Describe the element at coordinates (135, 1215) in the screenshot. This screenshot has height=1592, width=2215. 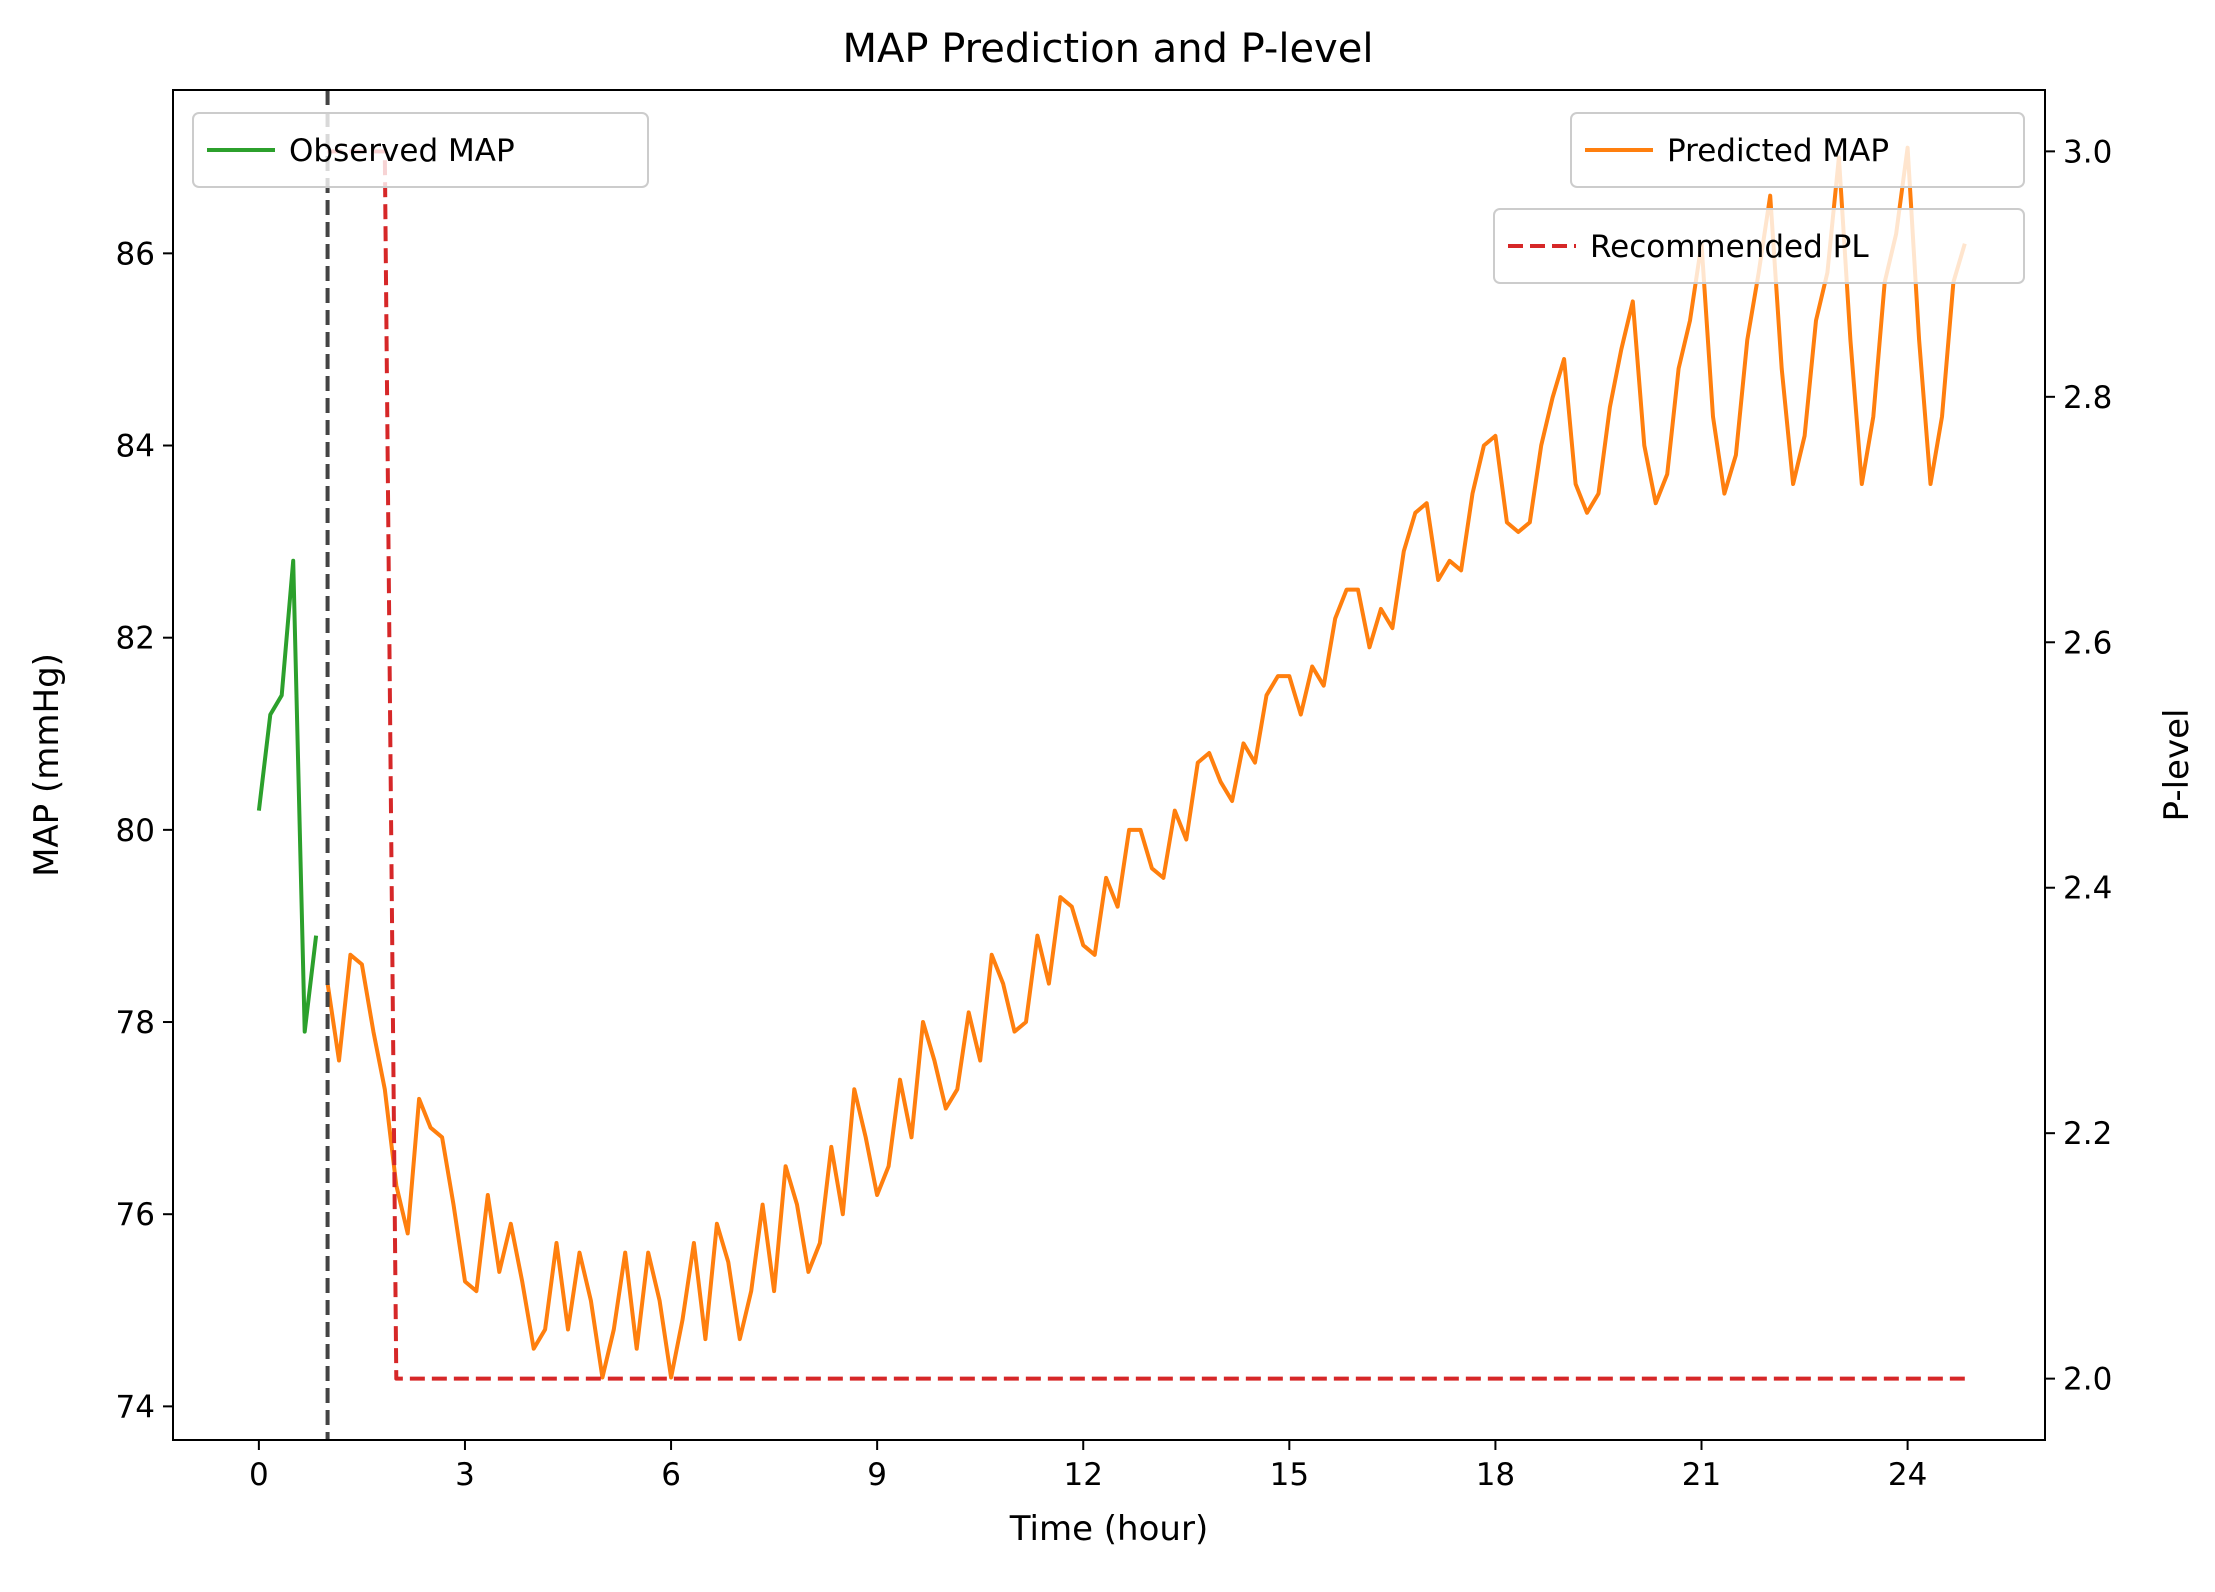
I see `y-tick-label: 76` at that location.